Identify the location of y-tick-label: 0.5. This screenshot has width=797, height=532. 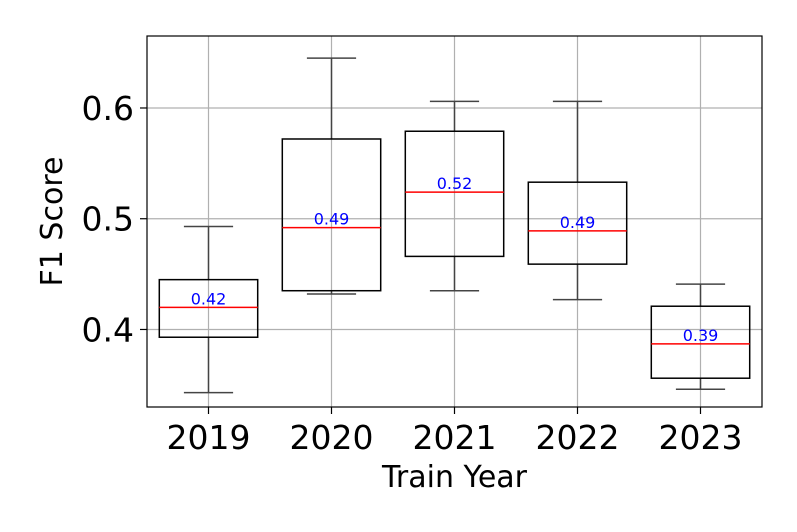
(108, 219).